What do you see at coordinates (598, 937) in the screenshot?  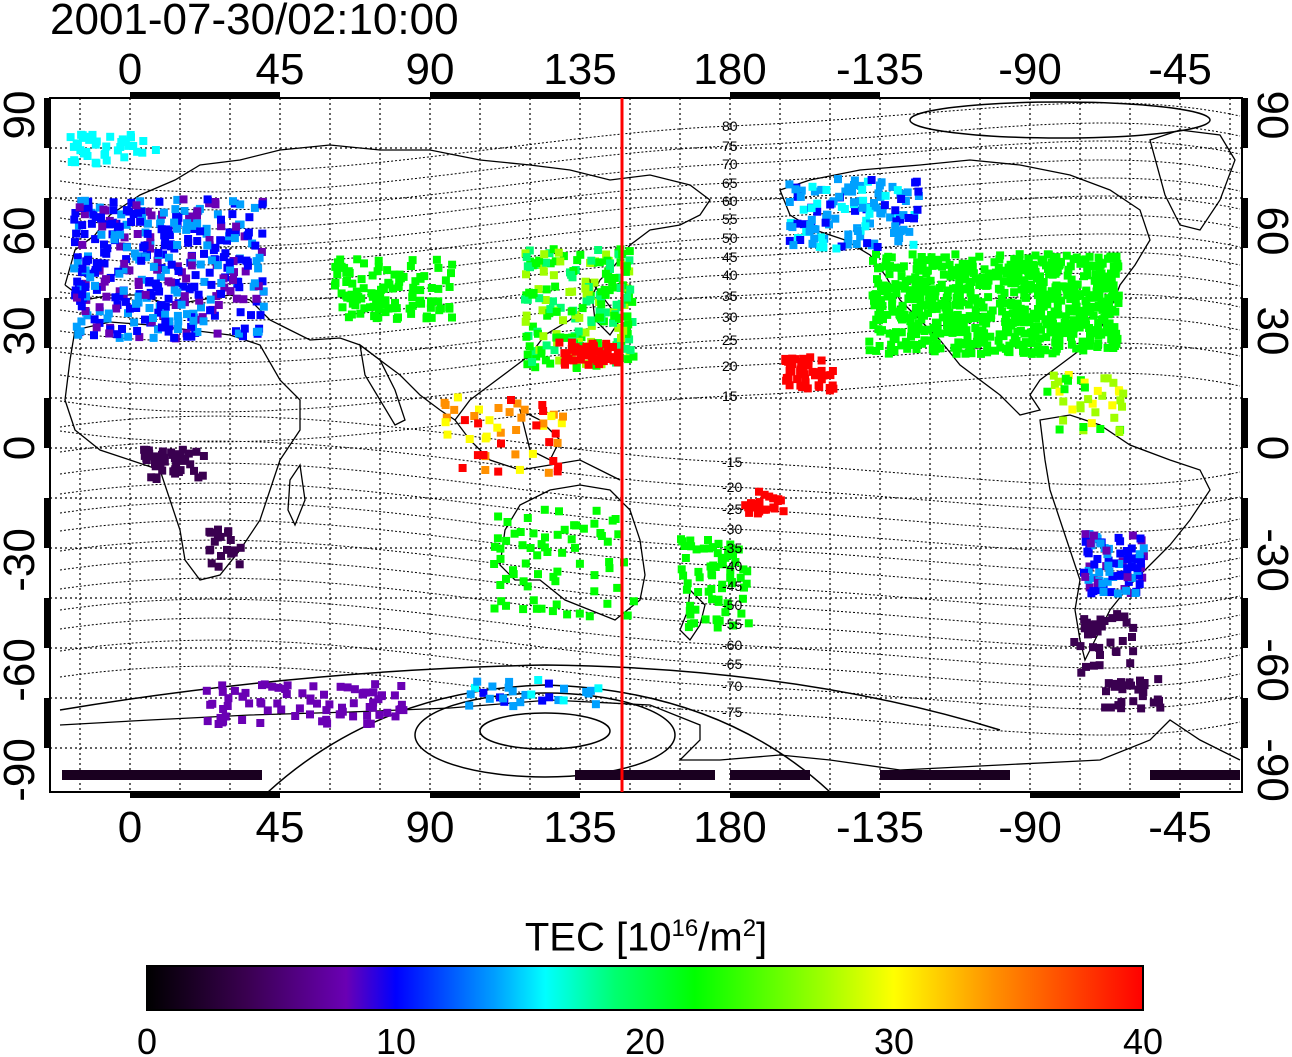 I see `colorbar-title-prefix: TEC [10` at bounding box center [598, 937].